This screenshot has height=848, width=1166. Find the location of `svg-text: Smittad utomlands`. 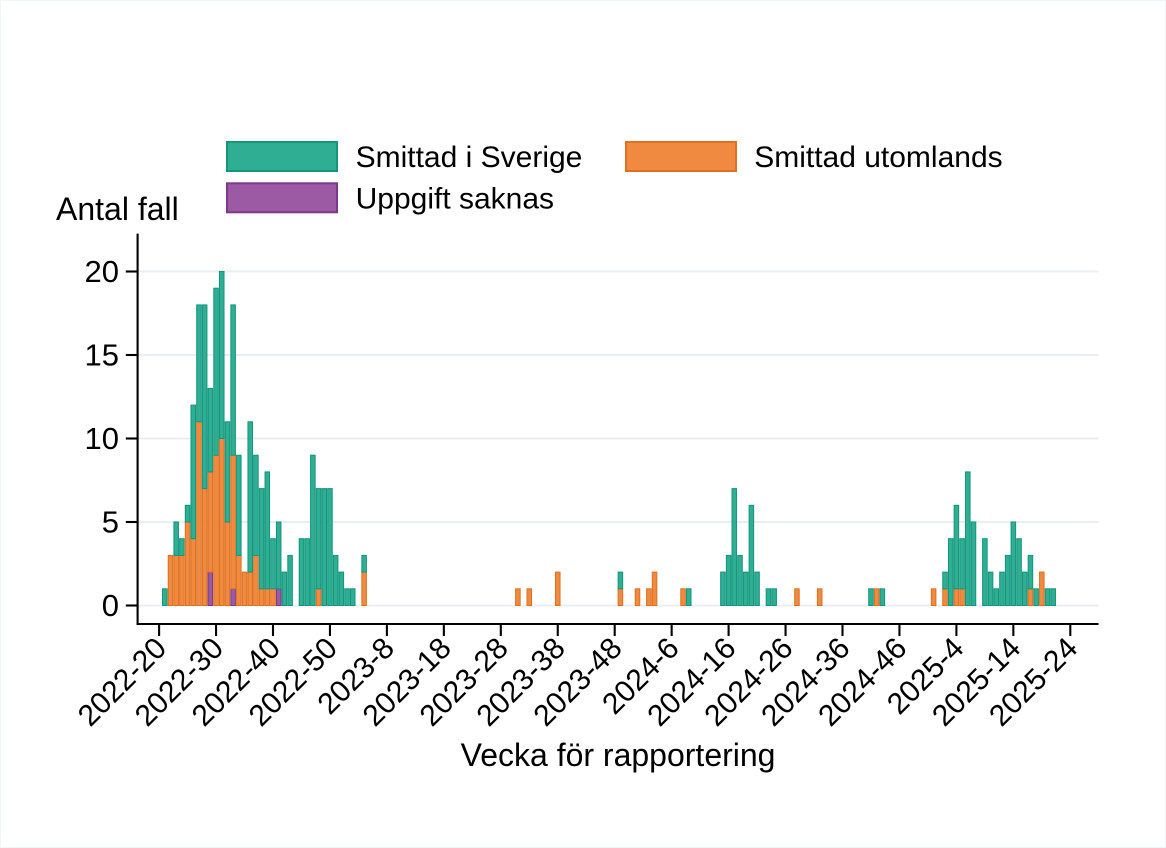

svg-text: Smittad utomlands is located at coordinates (878, 157).